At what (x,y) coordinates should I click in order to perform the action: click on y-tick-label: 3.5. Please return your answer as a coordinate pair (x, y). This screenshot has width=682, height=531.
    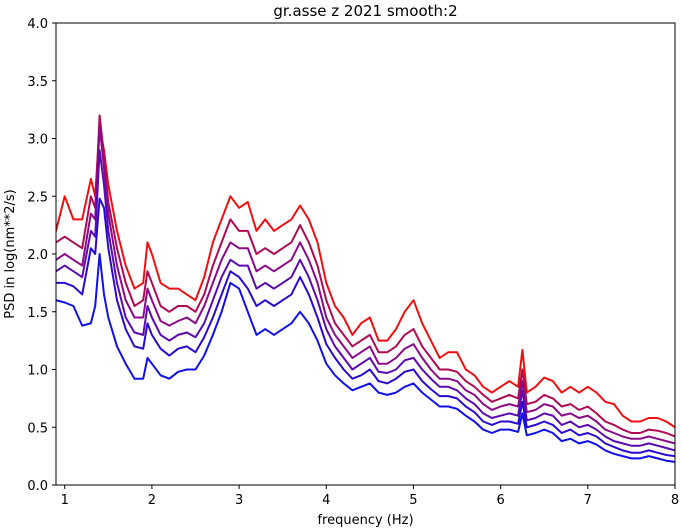
    Looking at the image, I should click on (37, 82).